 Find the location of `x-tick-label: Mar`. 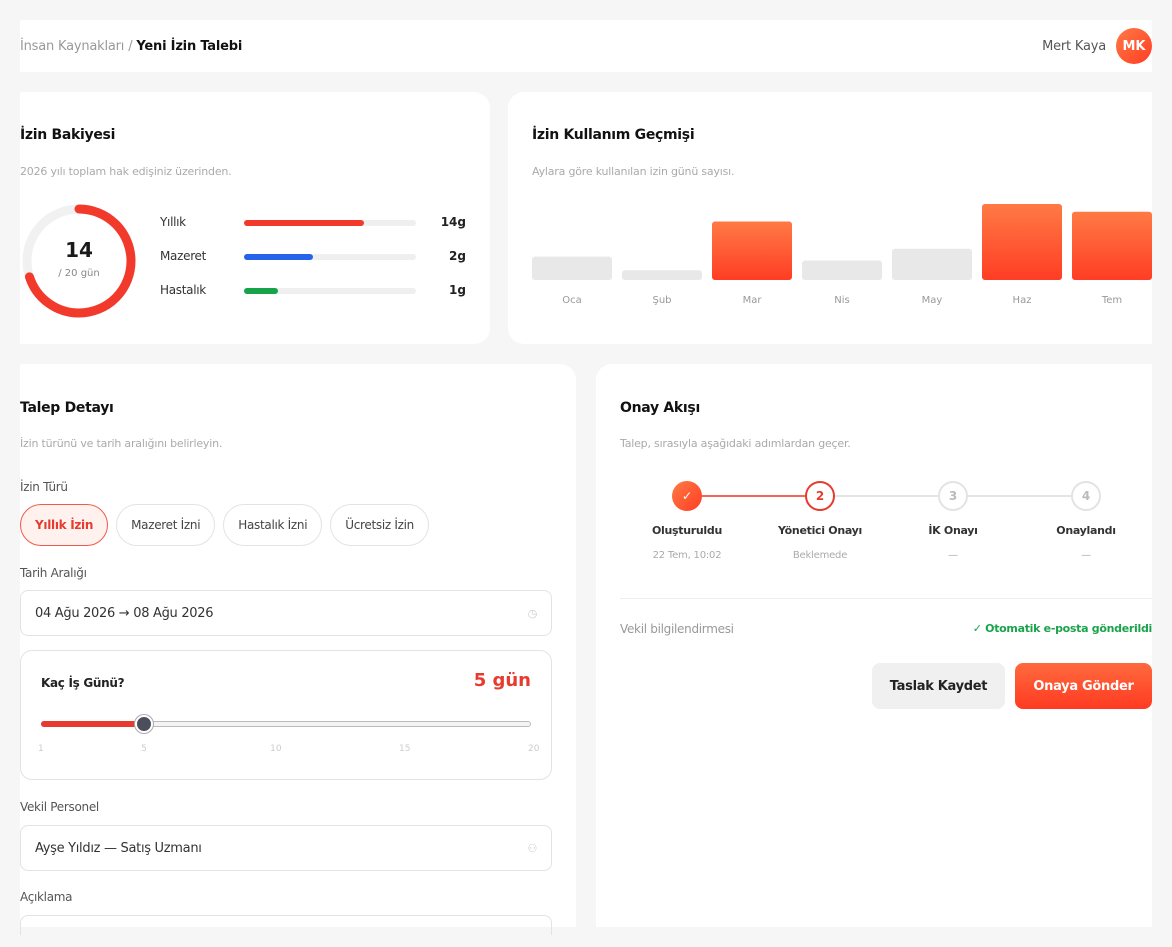

x-tick-label: Mar is located at coordinates (753, 300).